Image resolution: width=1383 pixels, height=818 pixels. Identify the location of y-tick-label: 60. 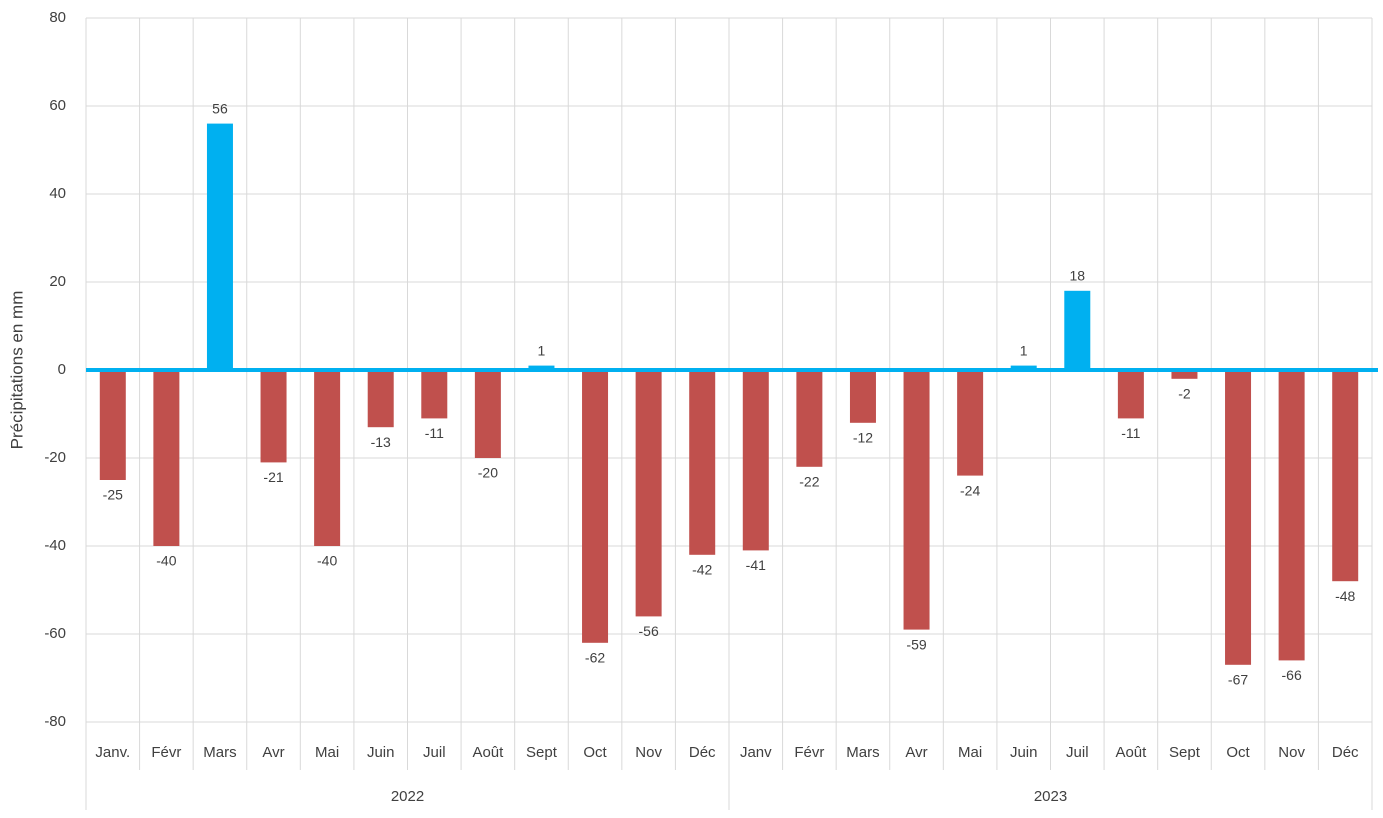
(57, 105).